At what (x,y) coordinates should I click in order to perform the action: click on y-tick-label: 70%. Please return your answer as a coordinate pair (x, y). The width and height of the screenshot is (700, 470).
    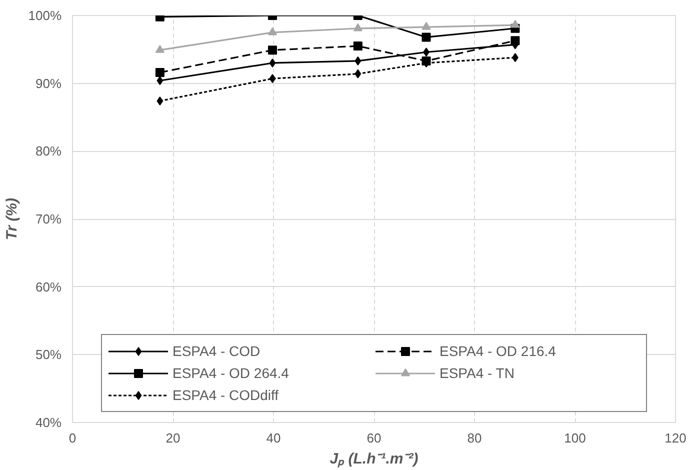
    Looking at the image, I should click on (48, 219).